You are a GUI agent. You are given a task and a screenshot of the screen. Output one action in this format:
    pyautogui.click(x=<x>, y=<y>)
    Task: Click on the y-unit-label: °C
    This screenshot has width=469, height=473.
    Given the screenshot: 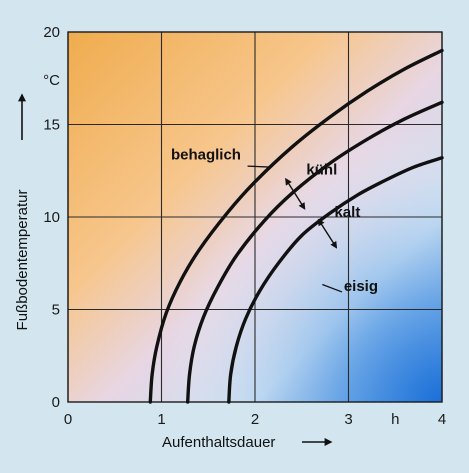 What is the action you would take?
    pyautogui.click(x=51, y=80)
    